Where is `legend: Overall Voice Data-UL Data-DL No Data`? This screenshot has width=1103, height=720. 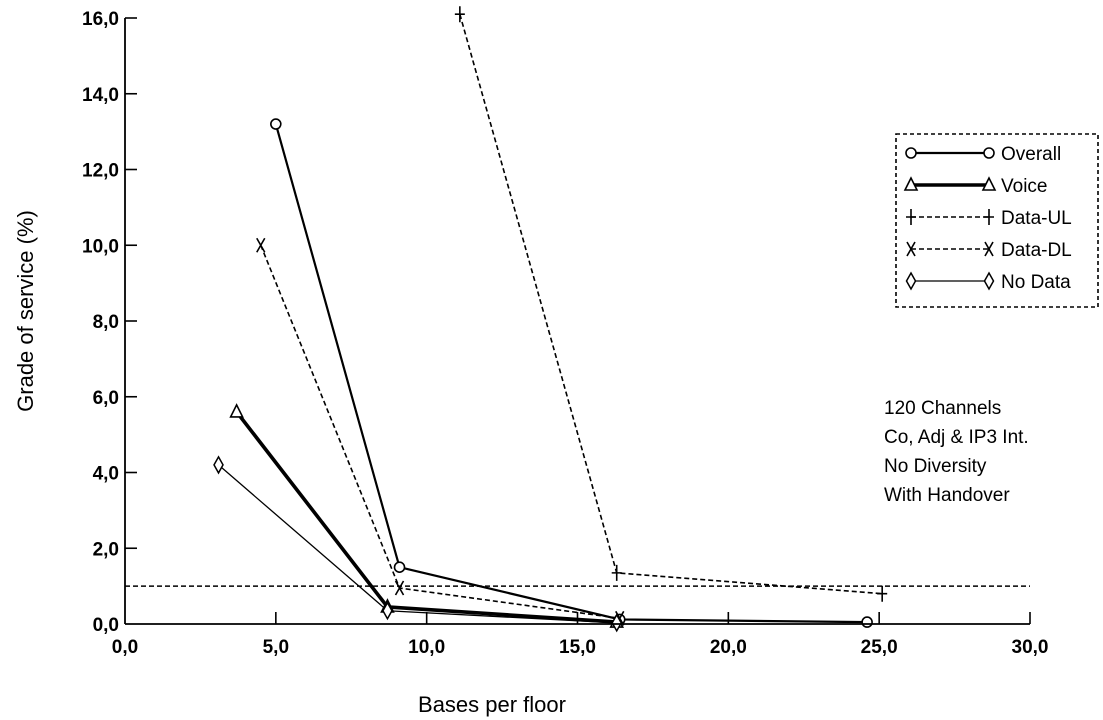
legend: Overall Voice Data-UL Data-DL No Data is located at coordinates (997, 220).